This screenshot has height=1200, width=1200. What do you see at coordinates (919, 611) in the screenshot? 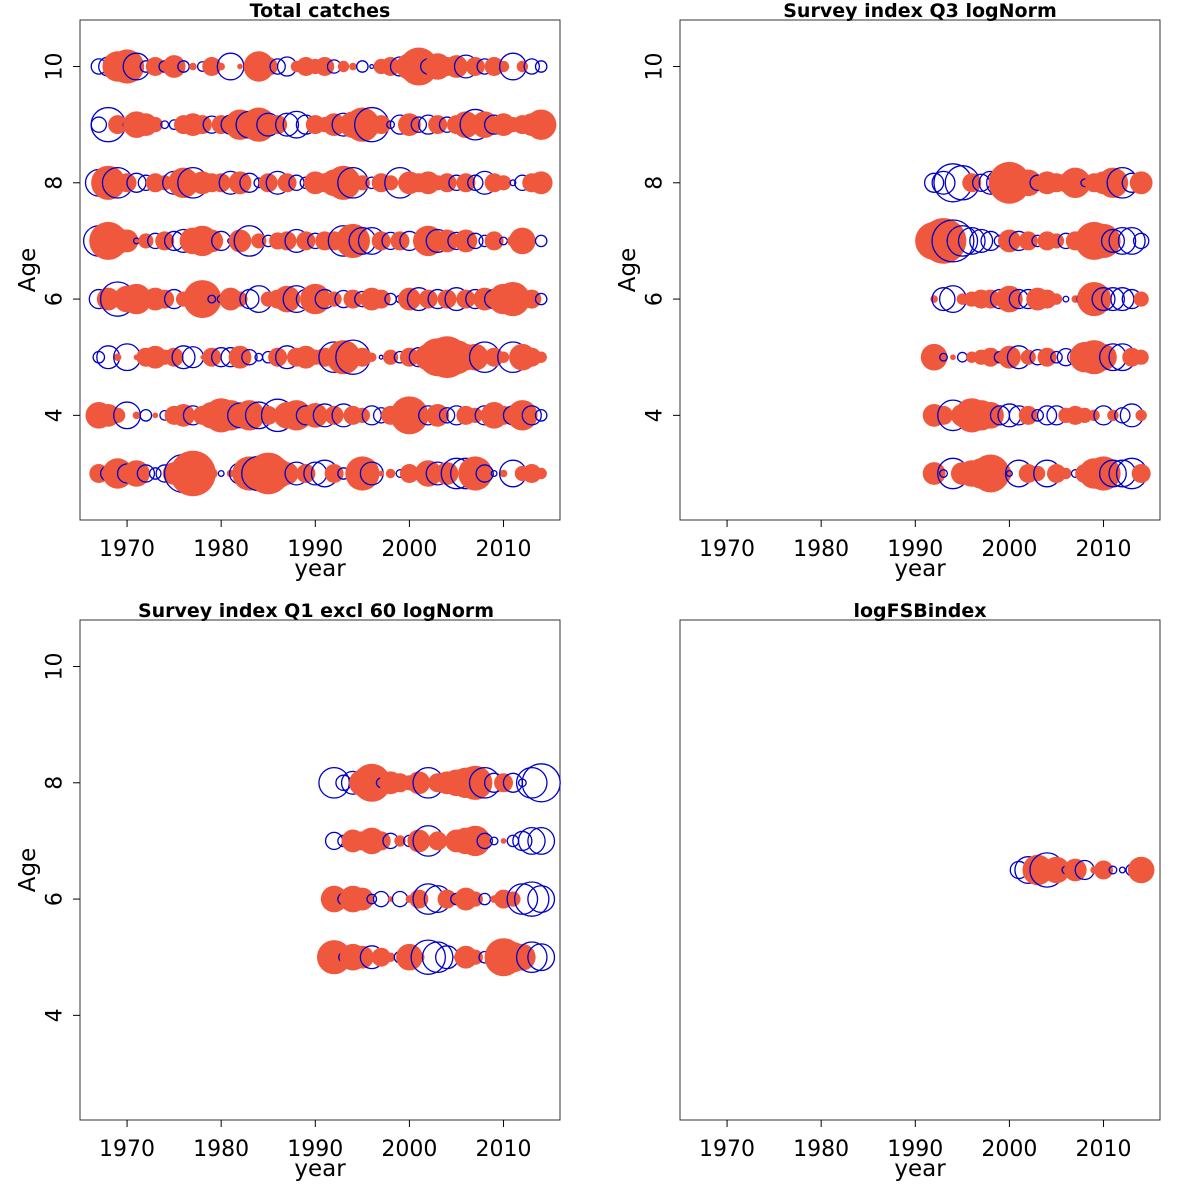
I see `panel-title: logFSBindex` at bounding box center [919, 611].